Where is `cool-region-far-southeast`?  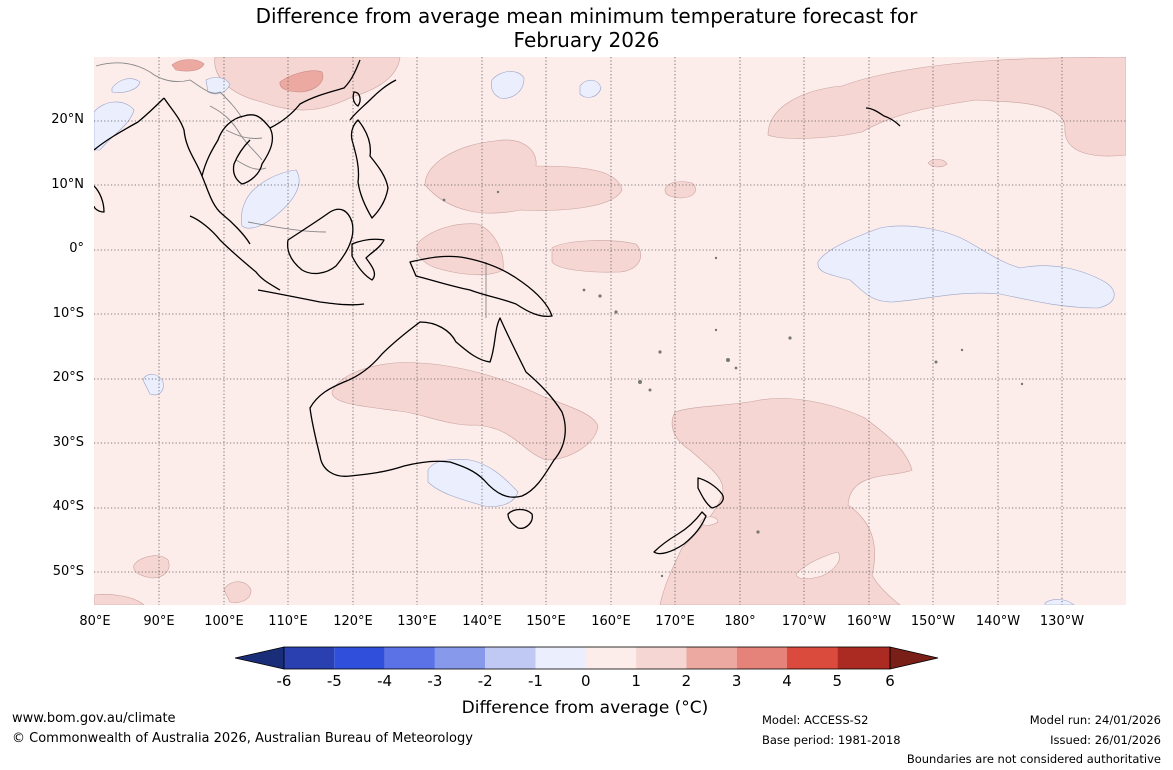
cool-region-far-southeast is located at coordinates (1059, 602).